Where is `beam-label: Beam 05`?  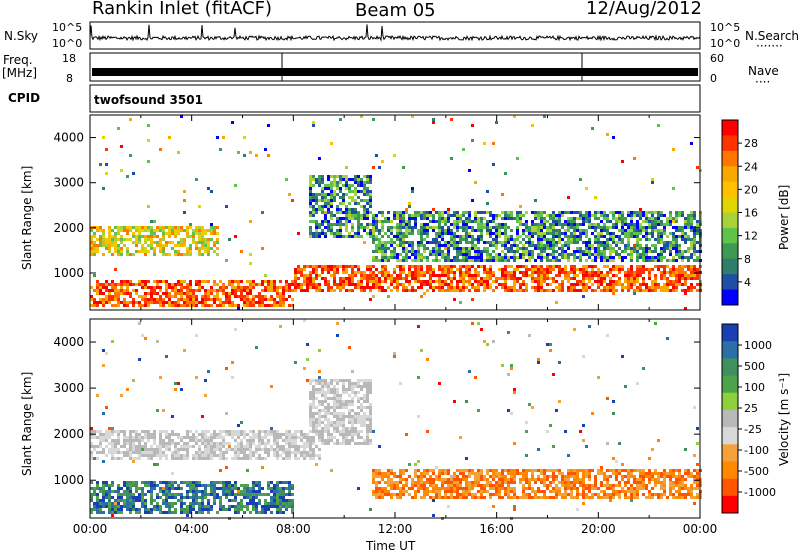
beam-label: Beam 05 is located at coordinates (395, 10).